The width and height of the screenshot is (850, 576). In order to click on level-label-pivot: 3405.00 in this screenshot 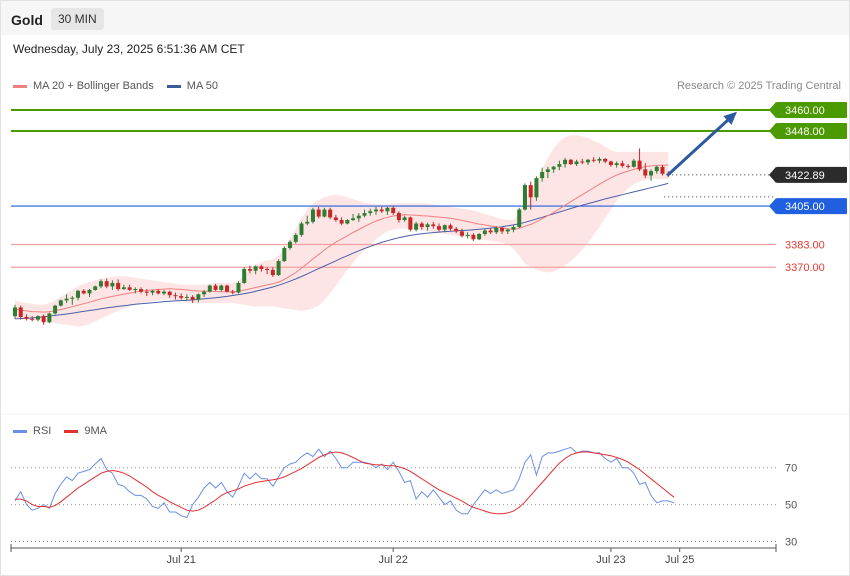, I will do `click(805, 207)`.